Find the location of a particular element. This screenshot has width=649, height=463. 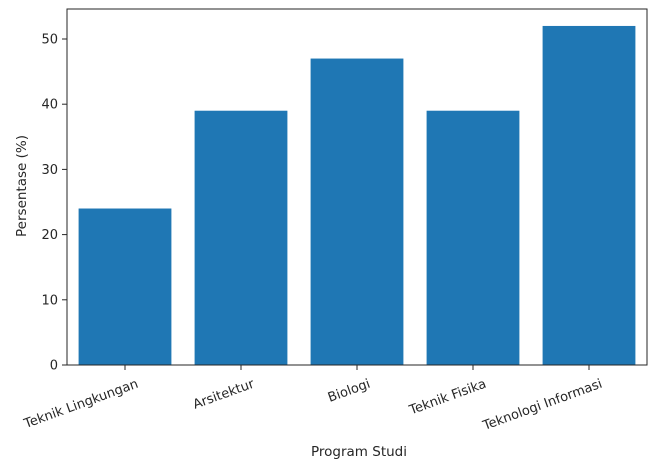

y-tick-label: 40 is located at coordinates (49, 105).